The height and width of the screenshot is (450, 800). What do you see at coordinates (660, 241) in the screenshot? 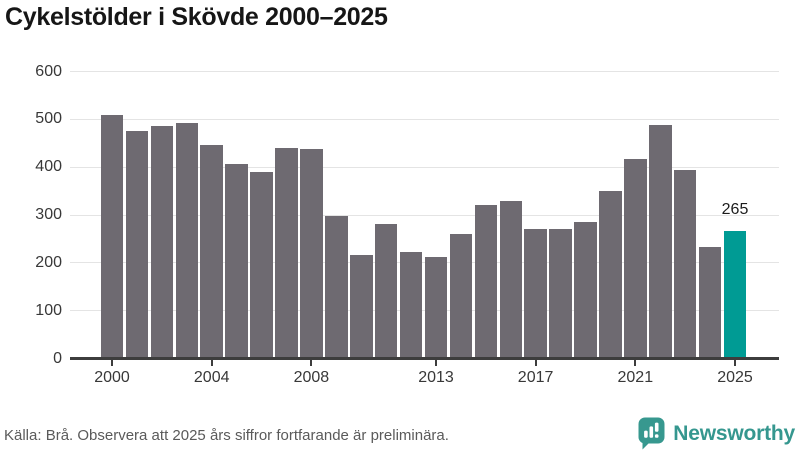
I see `bar-2022` at bounding box center [660, 241].